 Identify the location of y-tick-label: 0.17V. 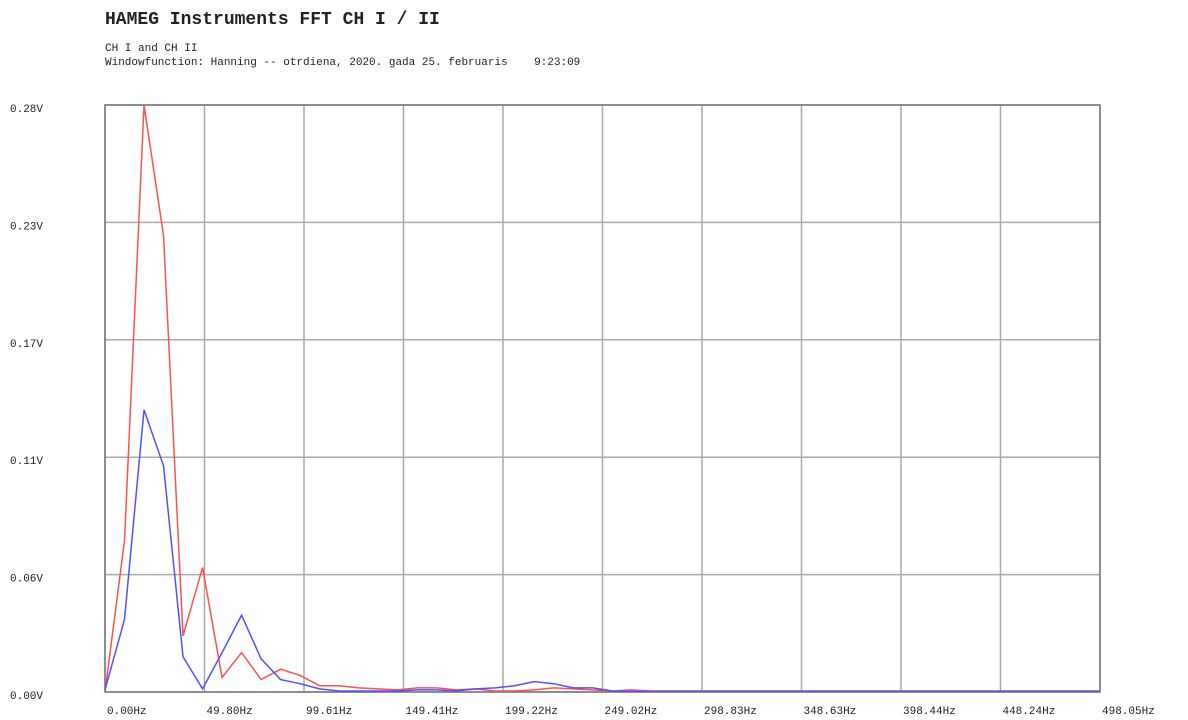
(26, 345).